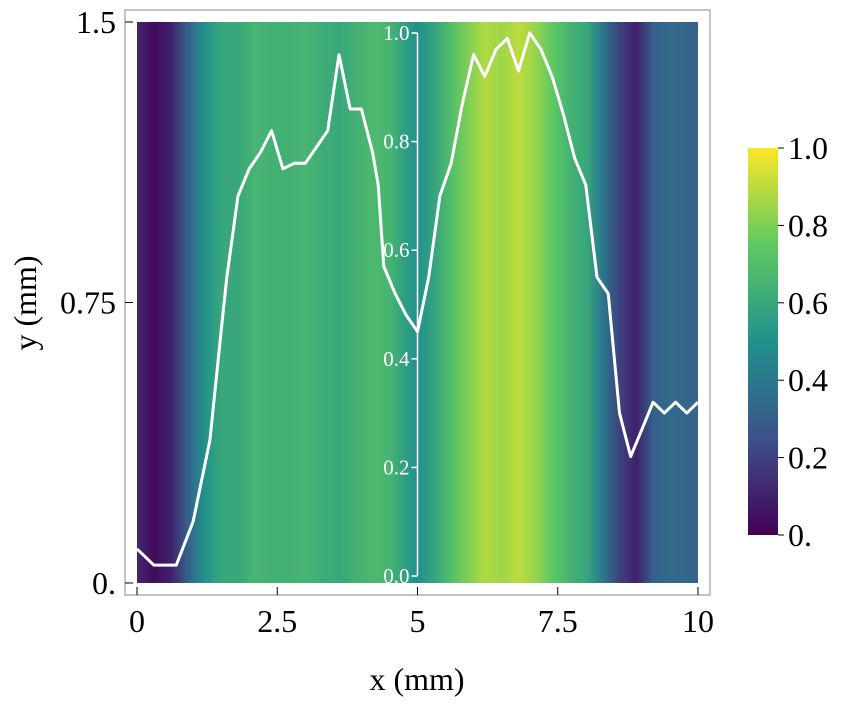  What do you see at coordinates (396, 576) in the screenshot?
I see `inset-tick-label: 0.0` at bounding box center [396, 576].